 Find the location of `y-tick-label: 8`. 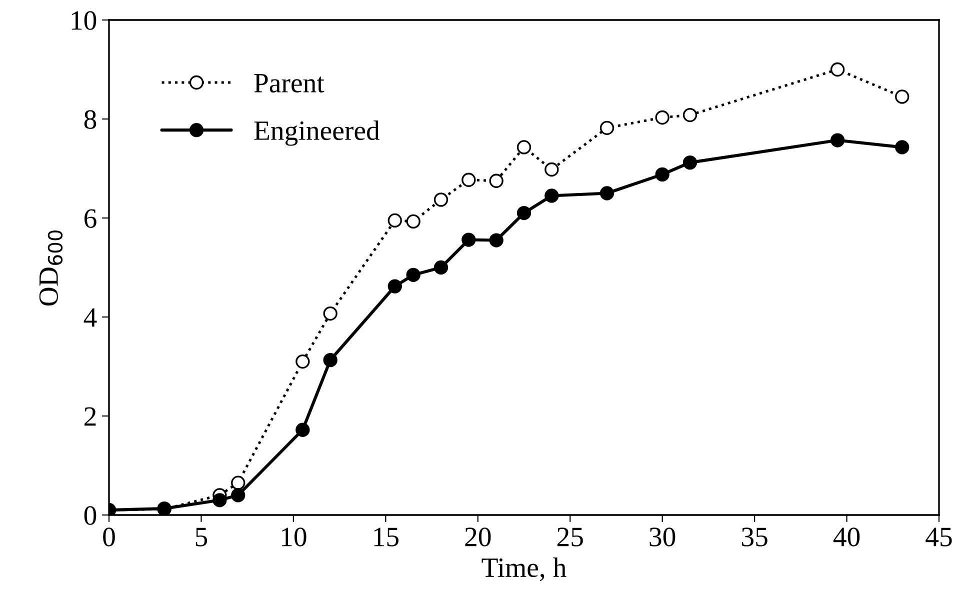

y-tick-label: 8 is located at coordinates (90, 119).